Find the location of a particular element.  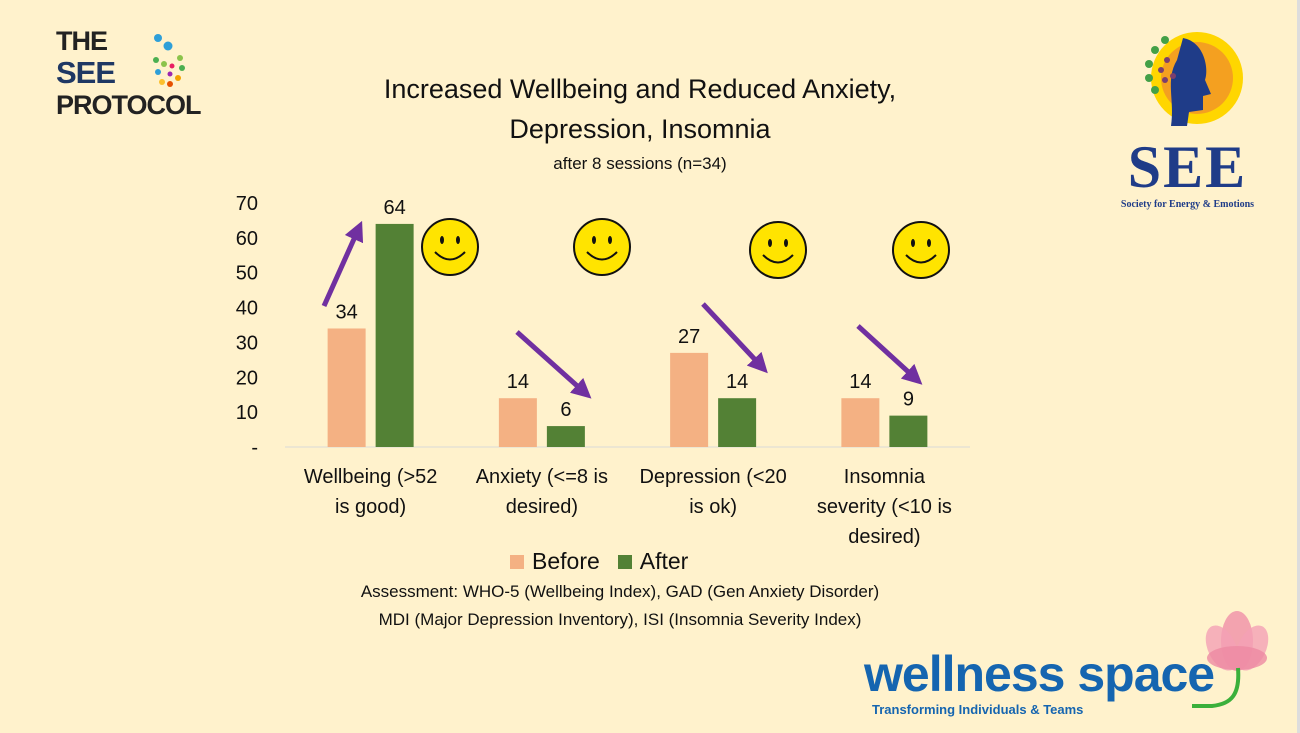

spiral-dots-icon is located at coordinates (169, 60).